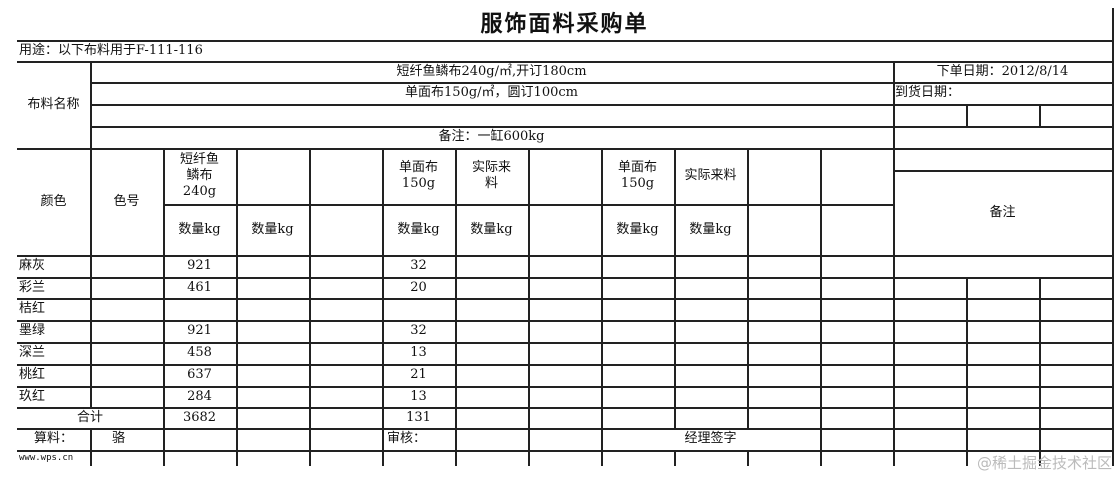 Image resolution: width=1118 pixels, height=480 pixels. I want to click on row-qty-b: 21, so click(418, 374).